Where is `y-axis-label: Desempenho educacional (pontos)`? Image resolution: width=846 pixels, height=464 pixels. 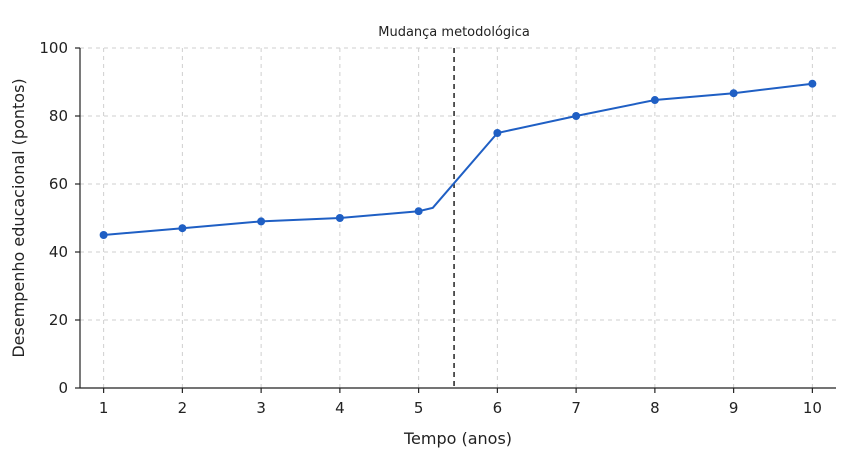
y-axis-label: Desempenho educacional (pontos) is located at coordinates (18, 217).